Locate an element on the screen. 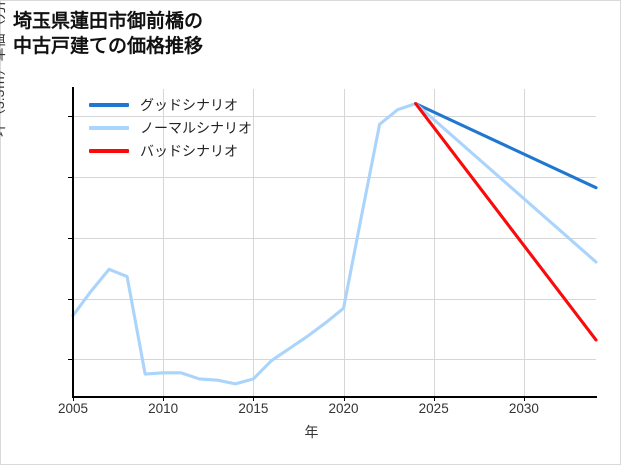 The width and height of the screenshot is (621, 465). series-line-normal is located at coordinates (506, 183).